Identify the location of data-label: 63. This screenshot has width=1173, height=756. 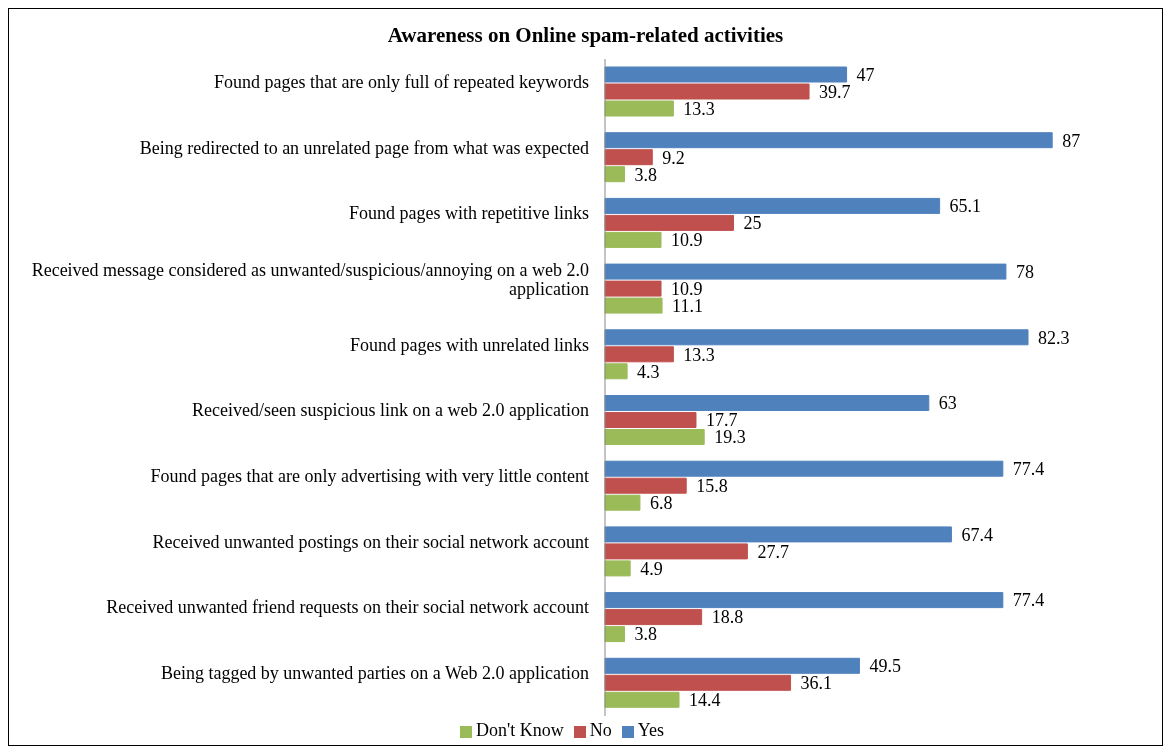
(947, 403).